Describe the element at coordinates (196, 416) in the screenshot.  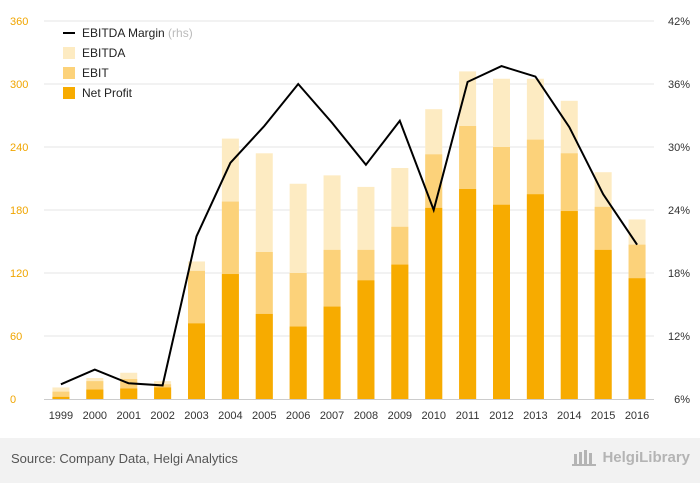
I see `x-tick-label: 2003` at that location.